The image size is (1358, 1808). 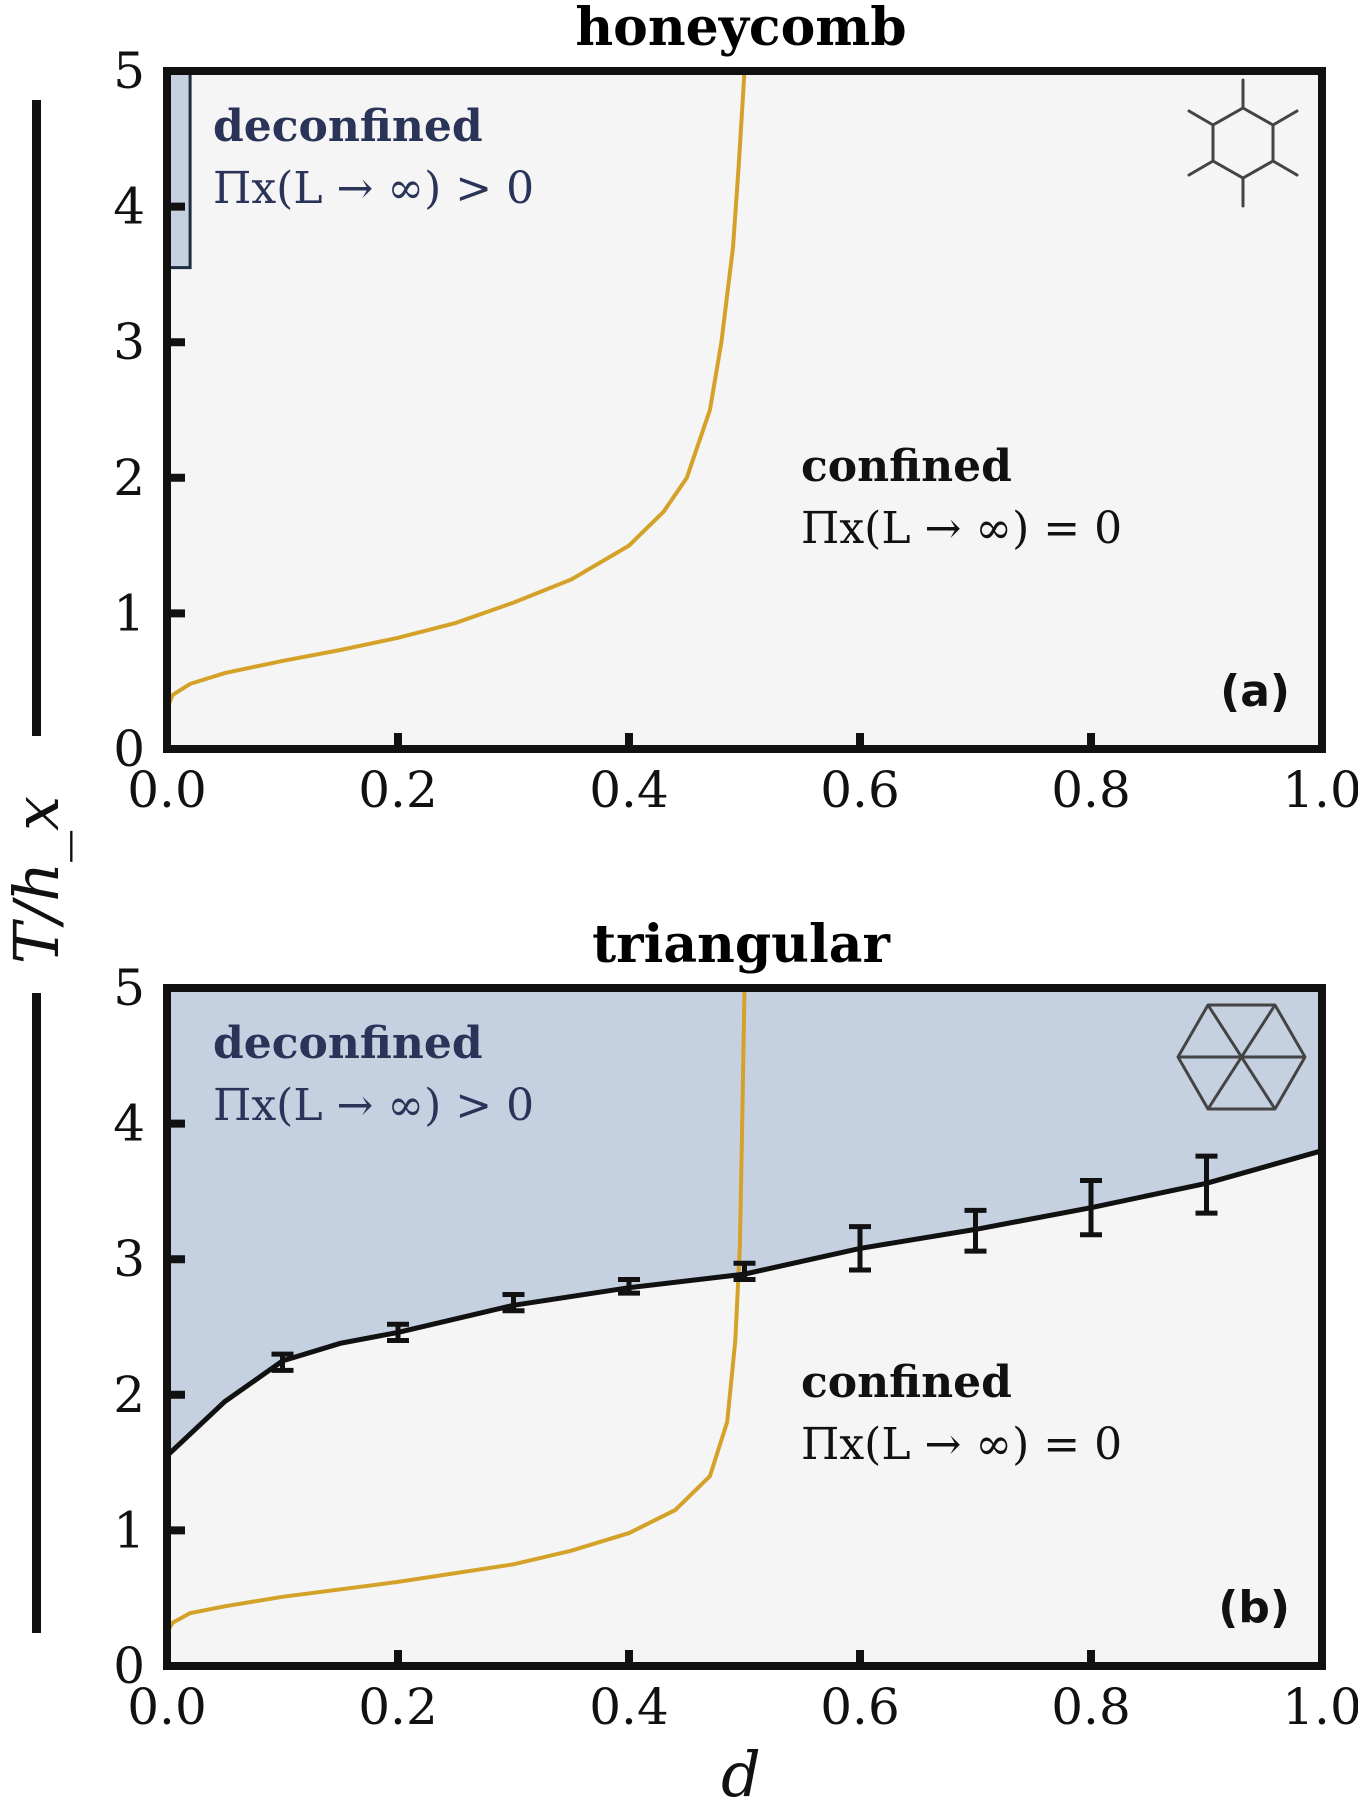 I want to click on x-axis-label: d, so click(x=741, y=1773).